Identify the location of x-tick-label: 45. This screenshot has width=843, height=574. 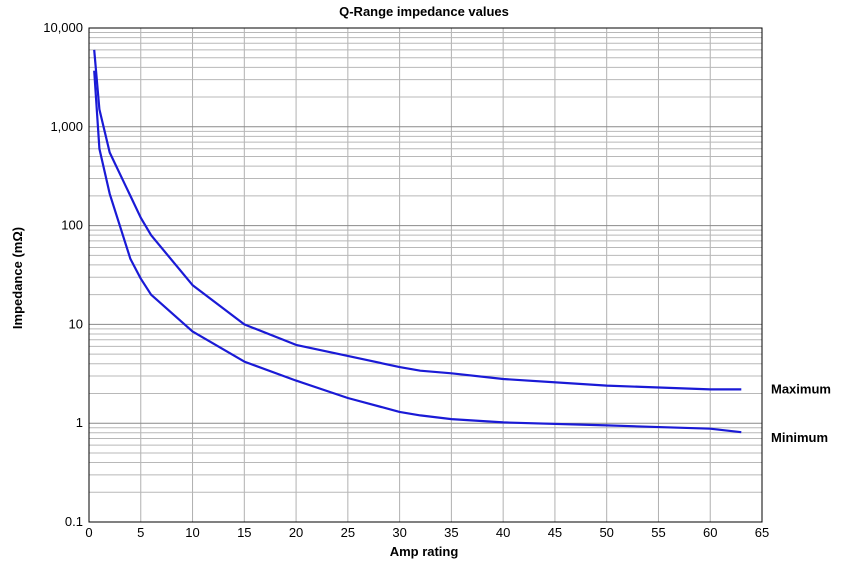
(555, 532).